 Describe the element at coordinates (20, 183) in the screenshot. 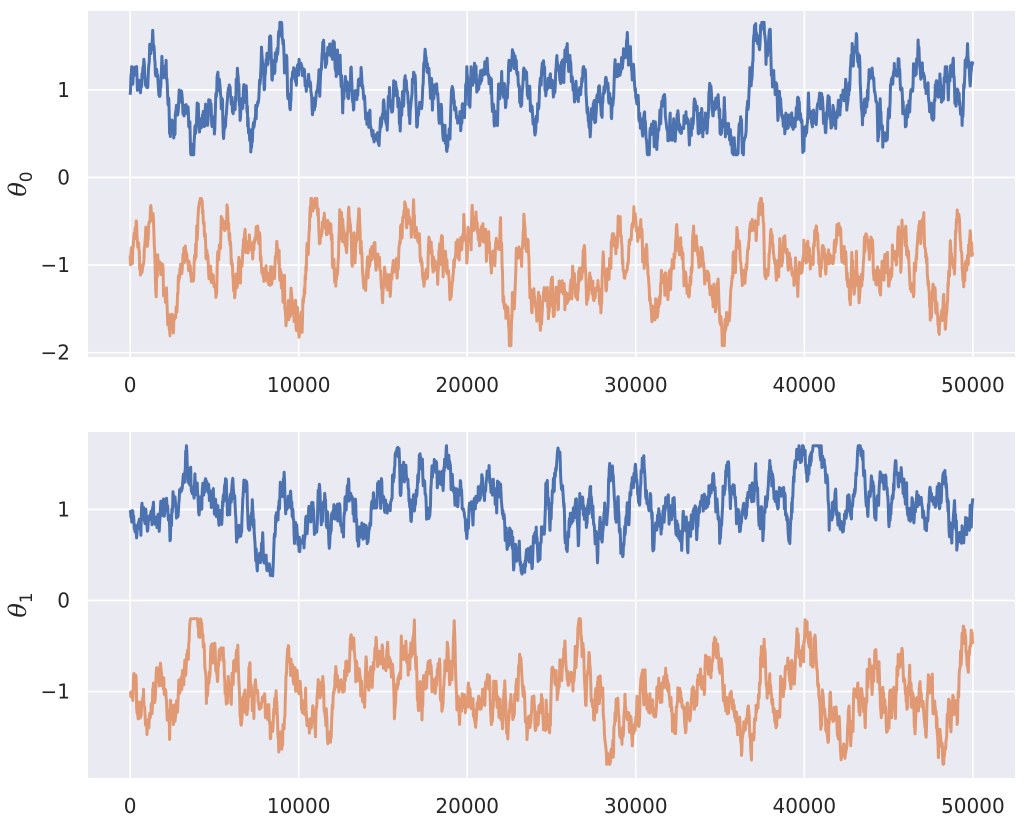

I see `y-axis-label: θ0` at that location.